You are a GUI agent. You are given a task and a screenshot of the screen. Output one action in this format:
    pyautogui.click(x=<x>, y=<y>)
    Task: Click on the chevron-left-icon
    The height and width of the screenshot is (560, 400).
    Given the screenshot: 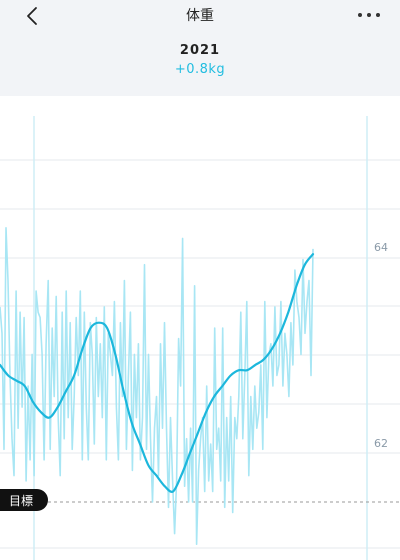 What is the action you would take?
    pyautogui.click(x=32, y=16)
    